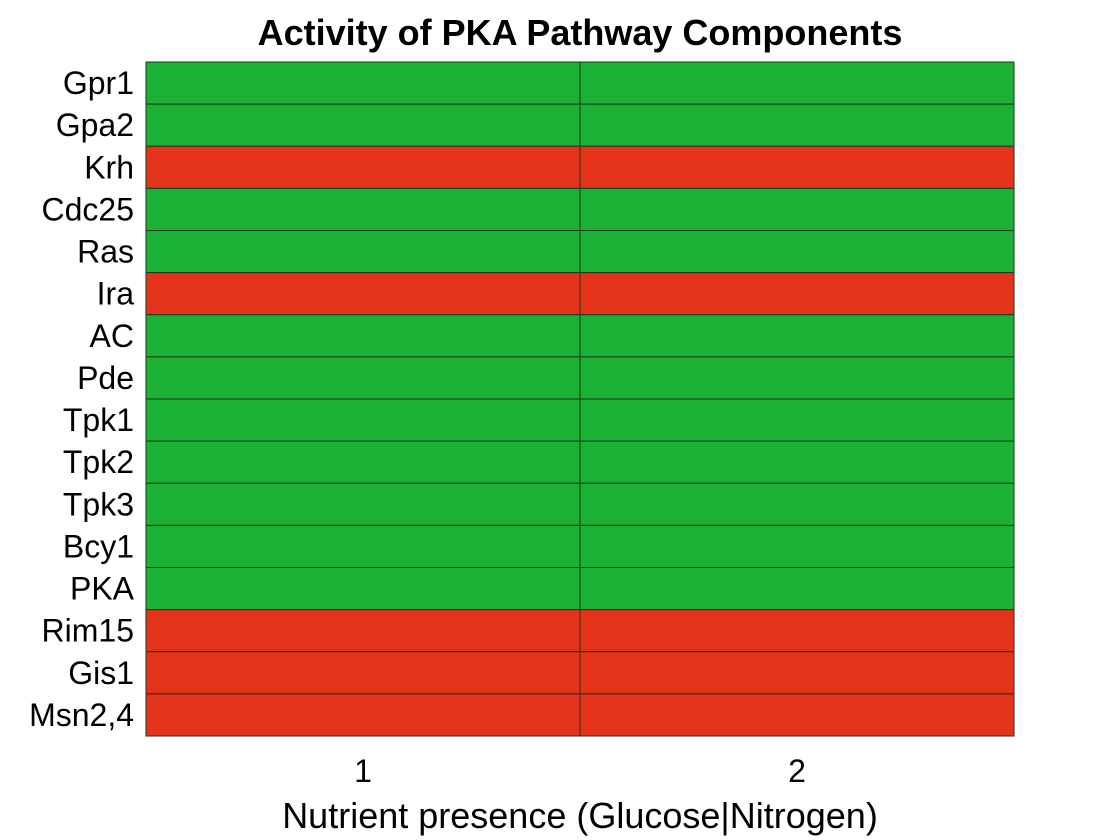 This screenshot has width=1120, height=840. Describe the element at coordinates (98, 462) in the screenshot. I see `y-tick-label: Tpk2` at that location.